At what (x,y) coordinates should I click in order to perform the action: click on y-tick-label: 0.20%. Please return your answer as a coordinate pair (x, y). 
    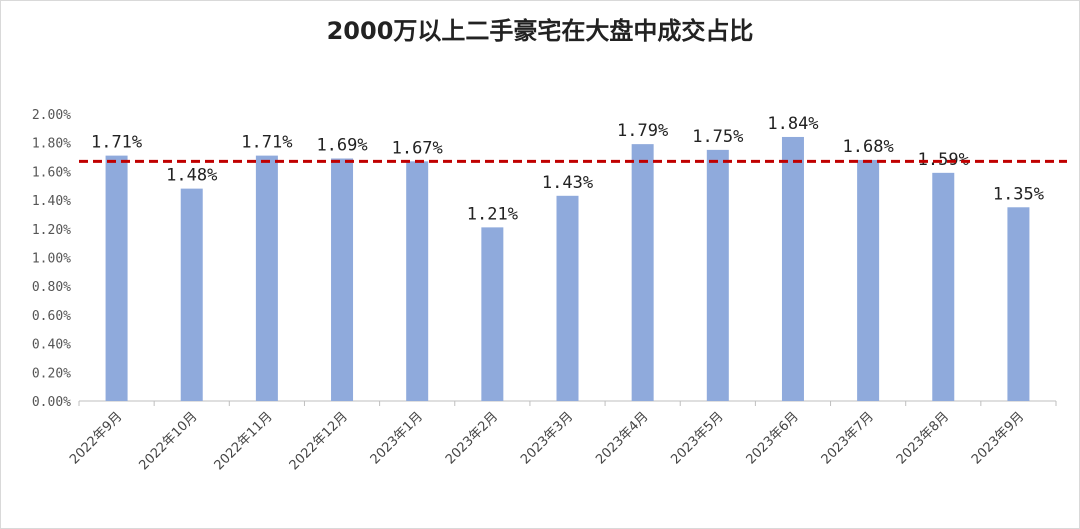
    Looking at the image, I should click on (51, 373).